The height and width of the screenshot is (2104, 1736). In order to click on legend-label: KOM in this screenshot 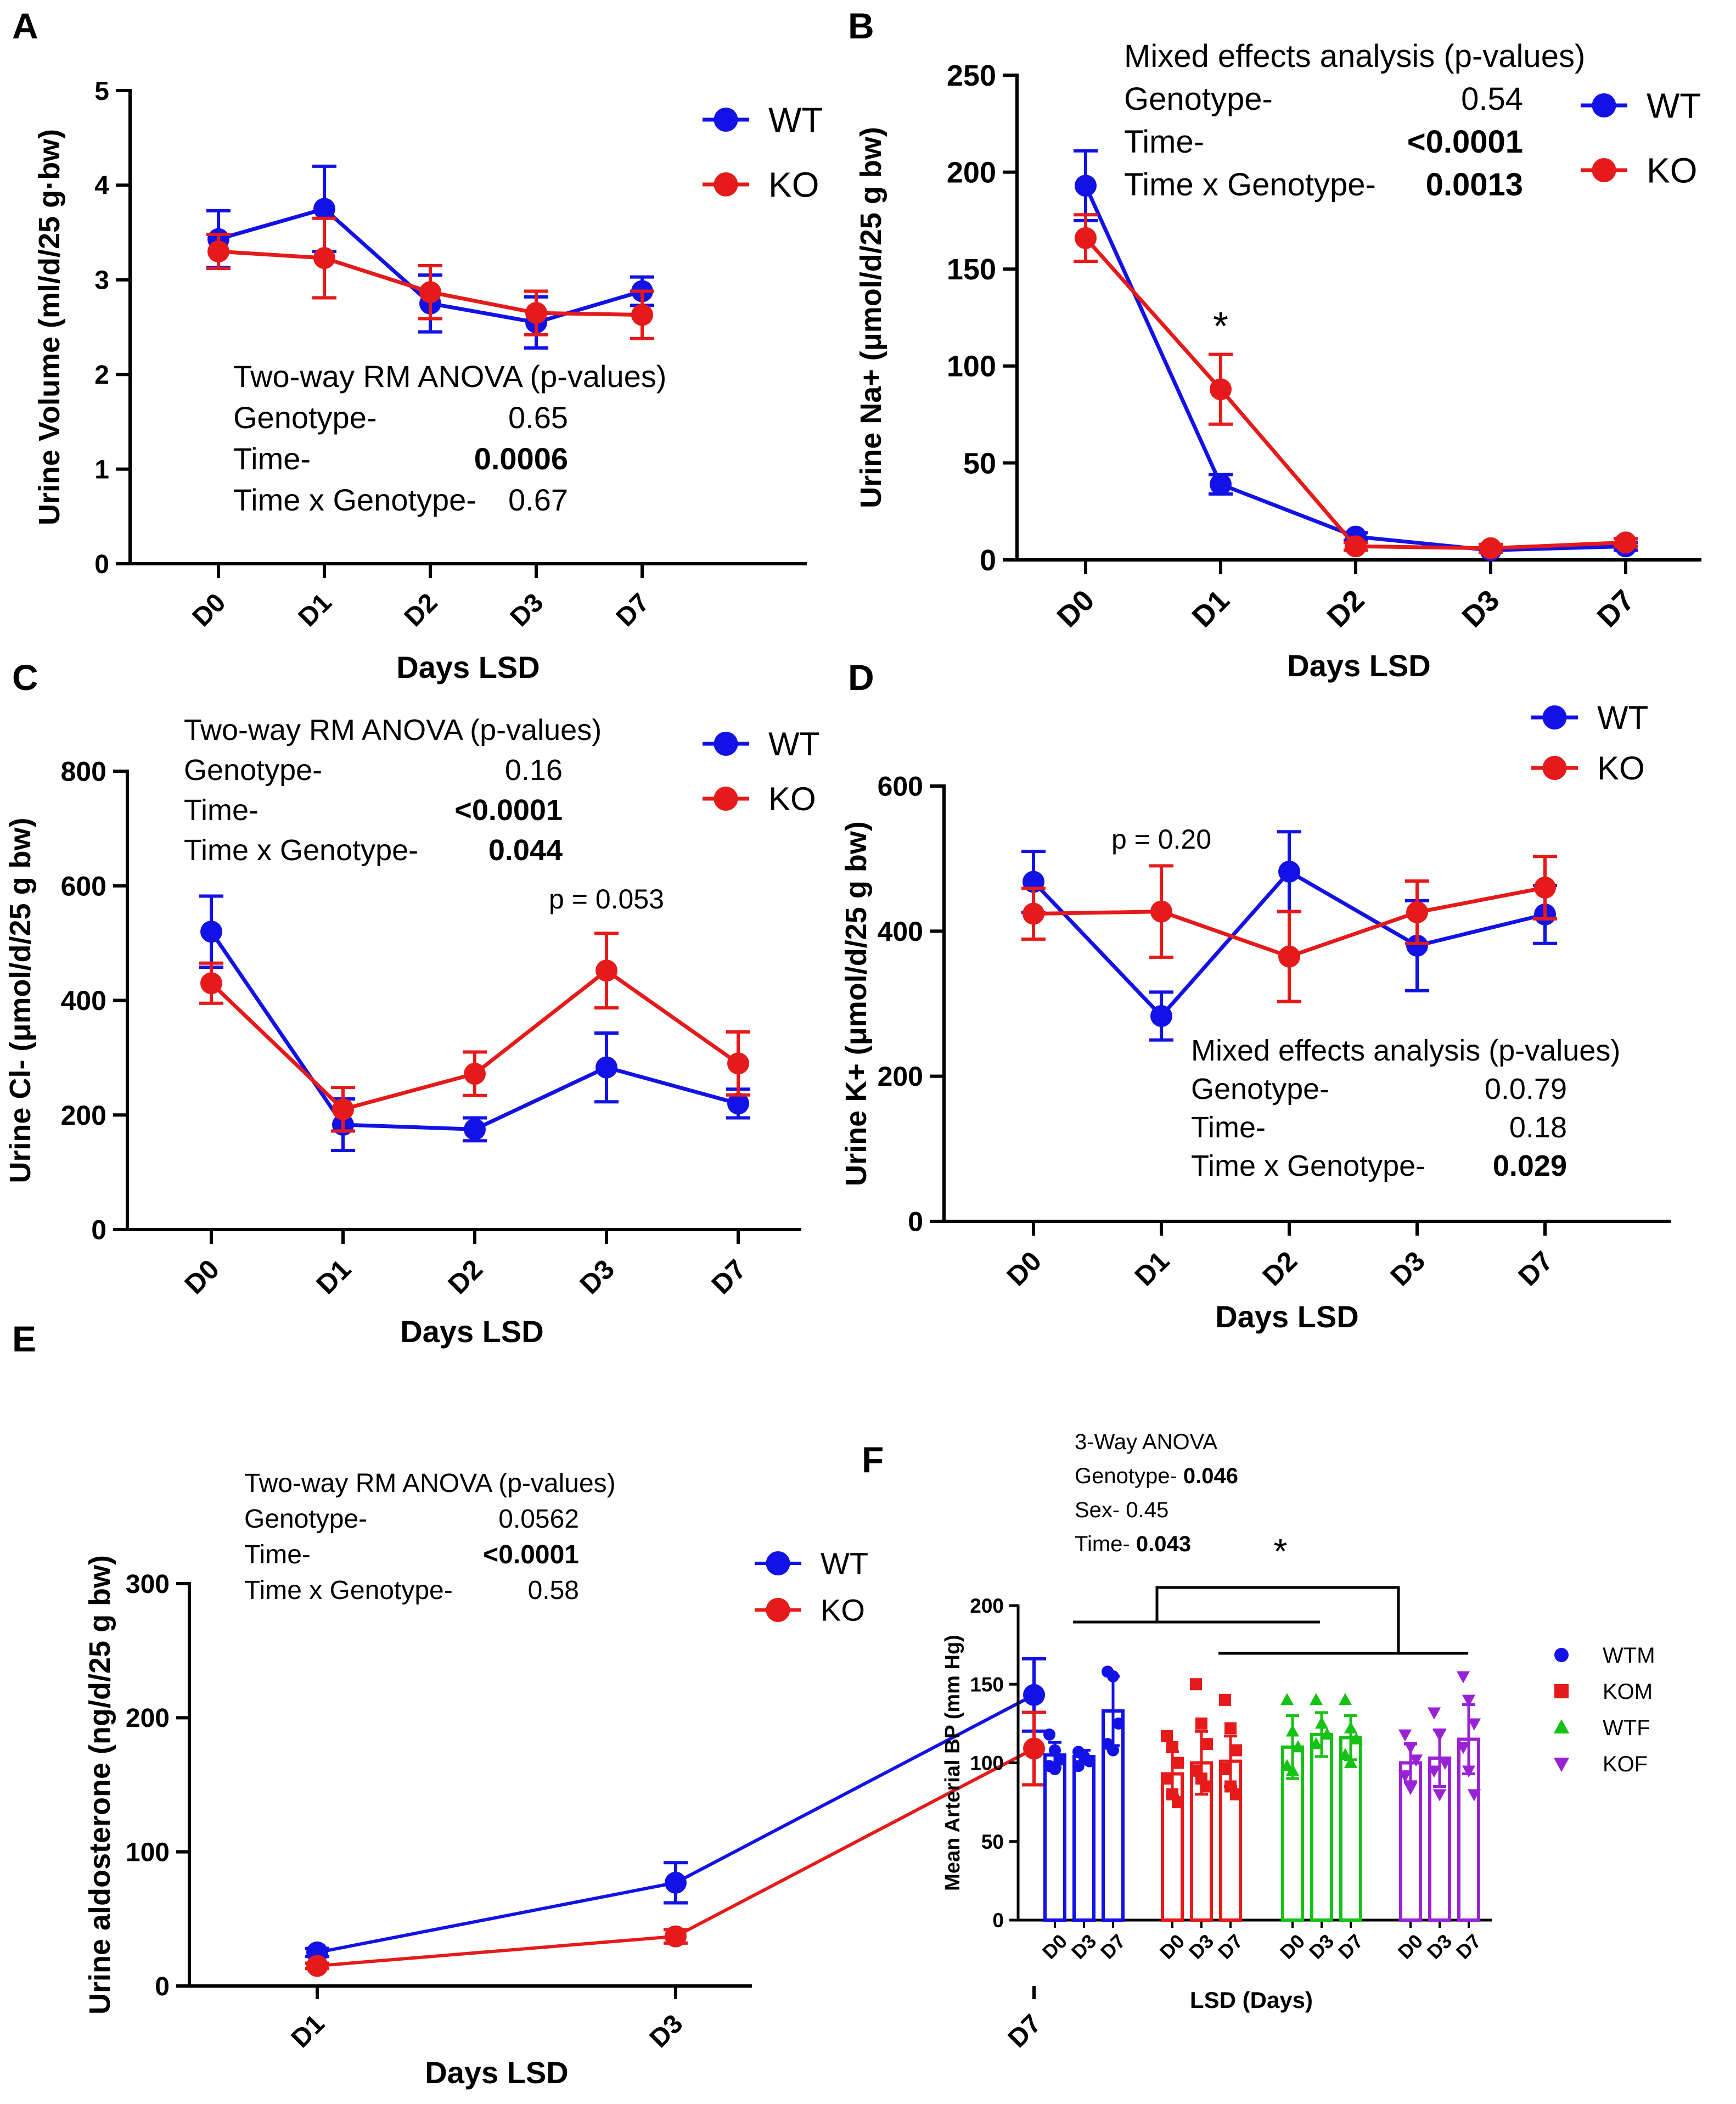, I will do `click(1628, 1692)`.